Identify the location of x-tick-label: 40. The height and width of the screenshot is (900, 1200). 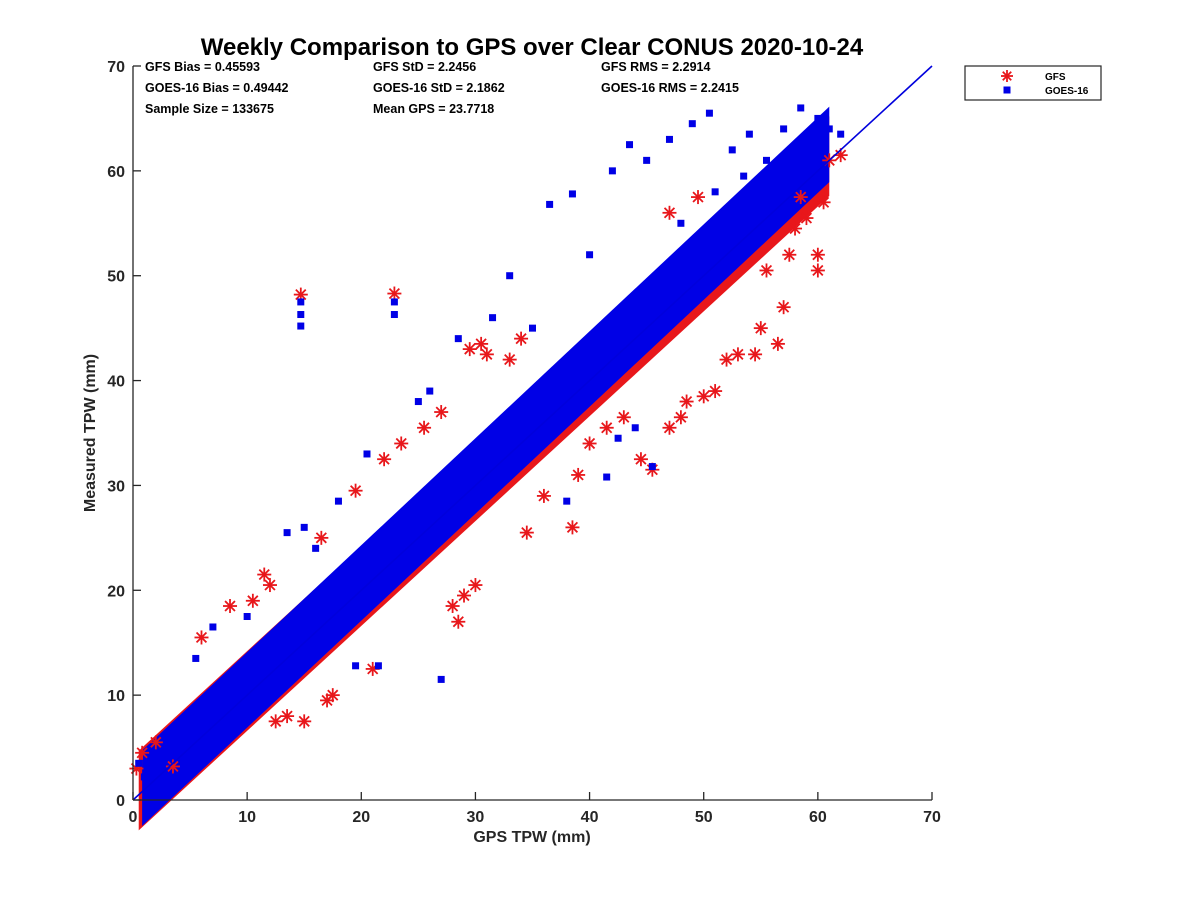
(590, 817).